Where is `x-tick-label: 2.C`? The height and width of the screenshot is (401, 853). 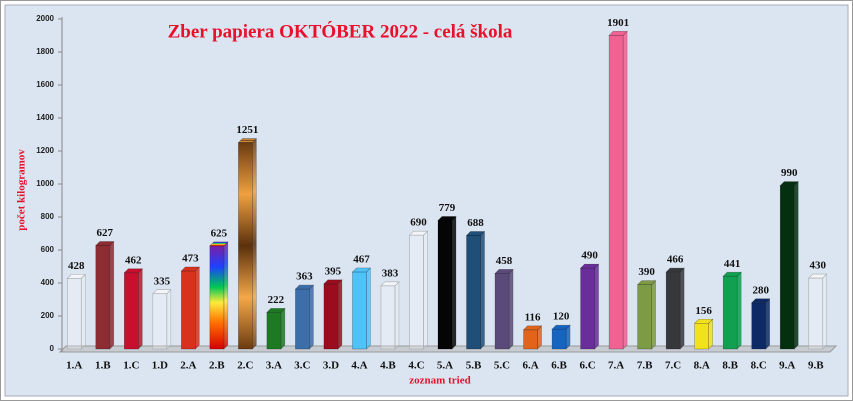 x-tick-label: 2.C is located at coordinates (245, 366).